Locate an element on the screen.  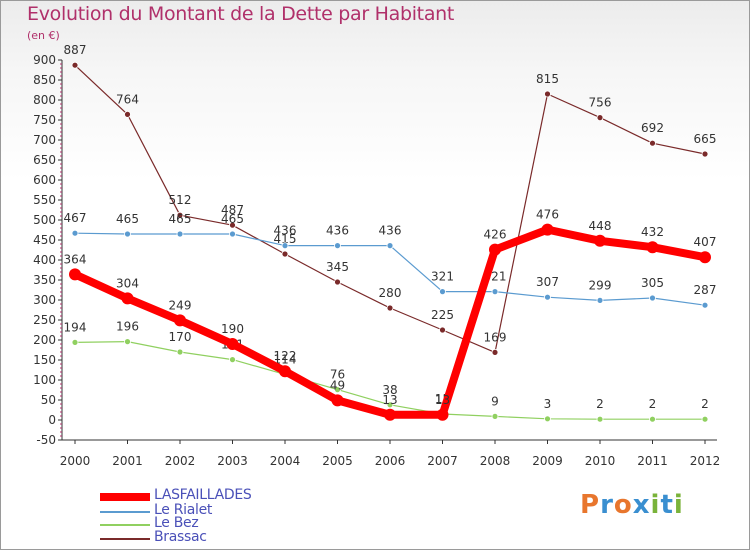
y-tick-label: 100 is located at coordinates (44, 380).